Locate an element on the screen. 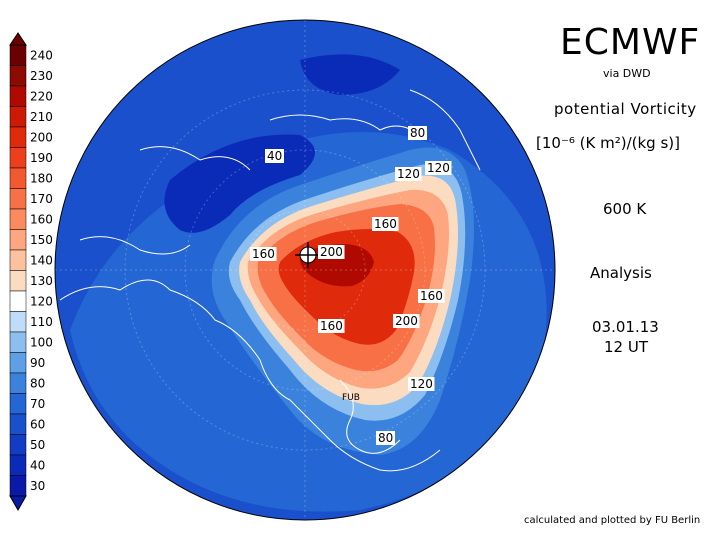  contour-label: 40 is located at coordinates (274, 156).